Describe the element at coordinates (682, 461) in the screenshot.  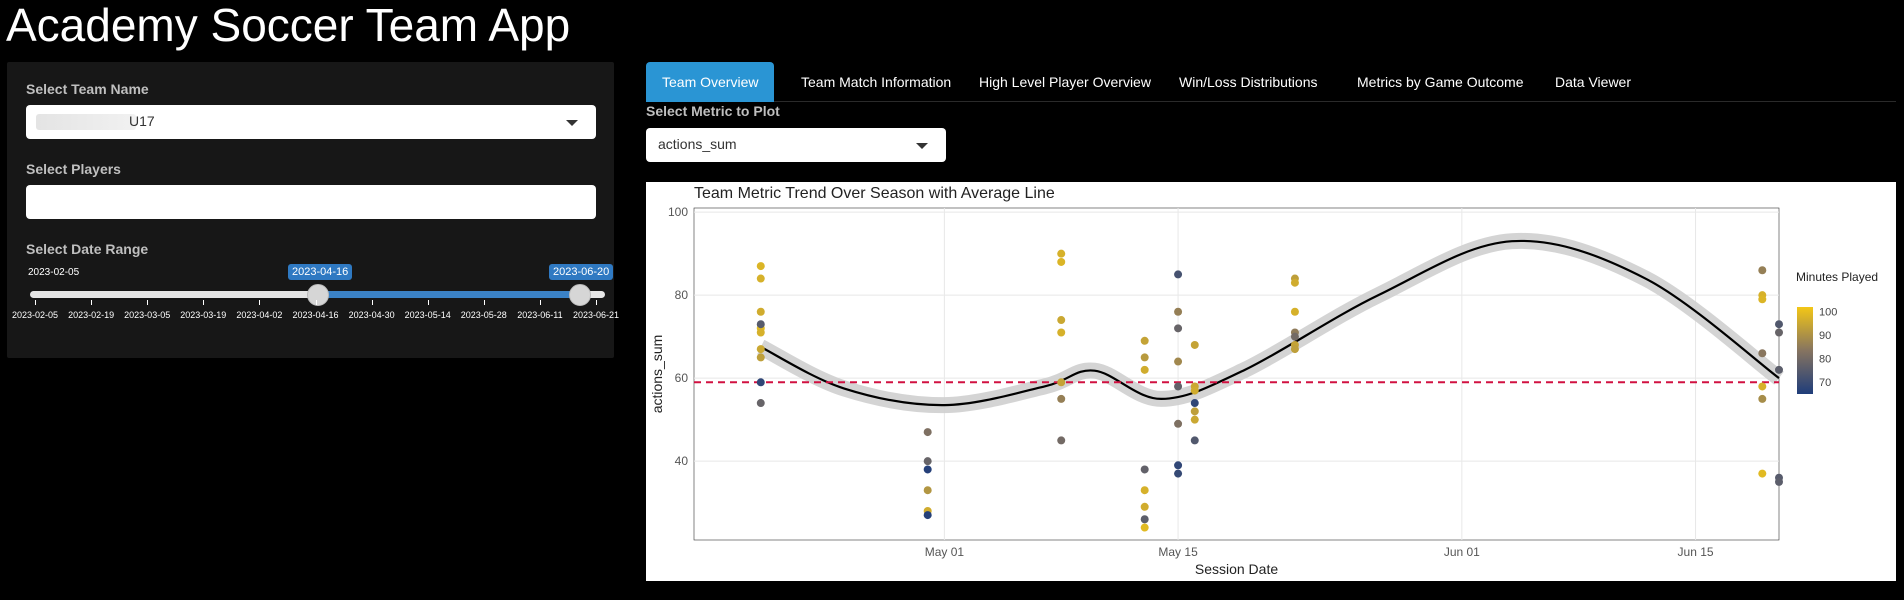
I see `y-tick-label: 40` at that location.